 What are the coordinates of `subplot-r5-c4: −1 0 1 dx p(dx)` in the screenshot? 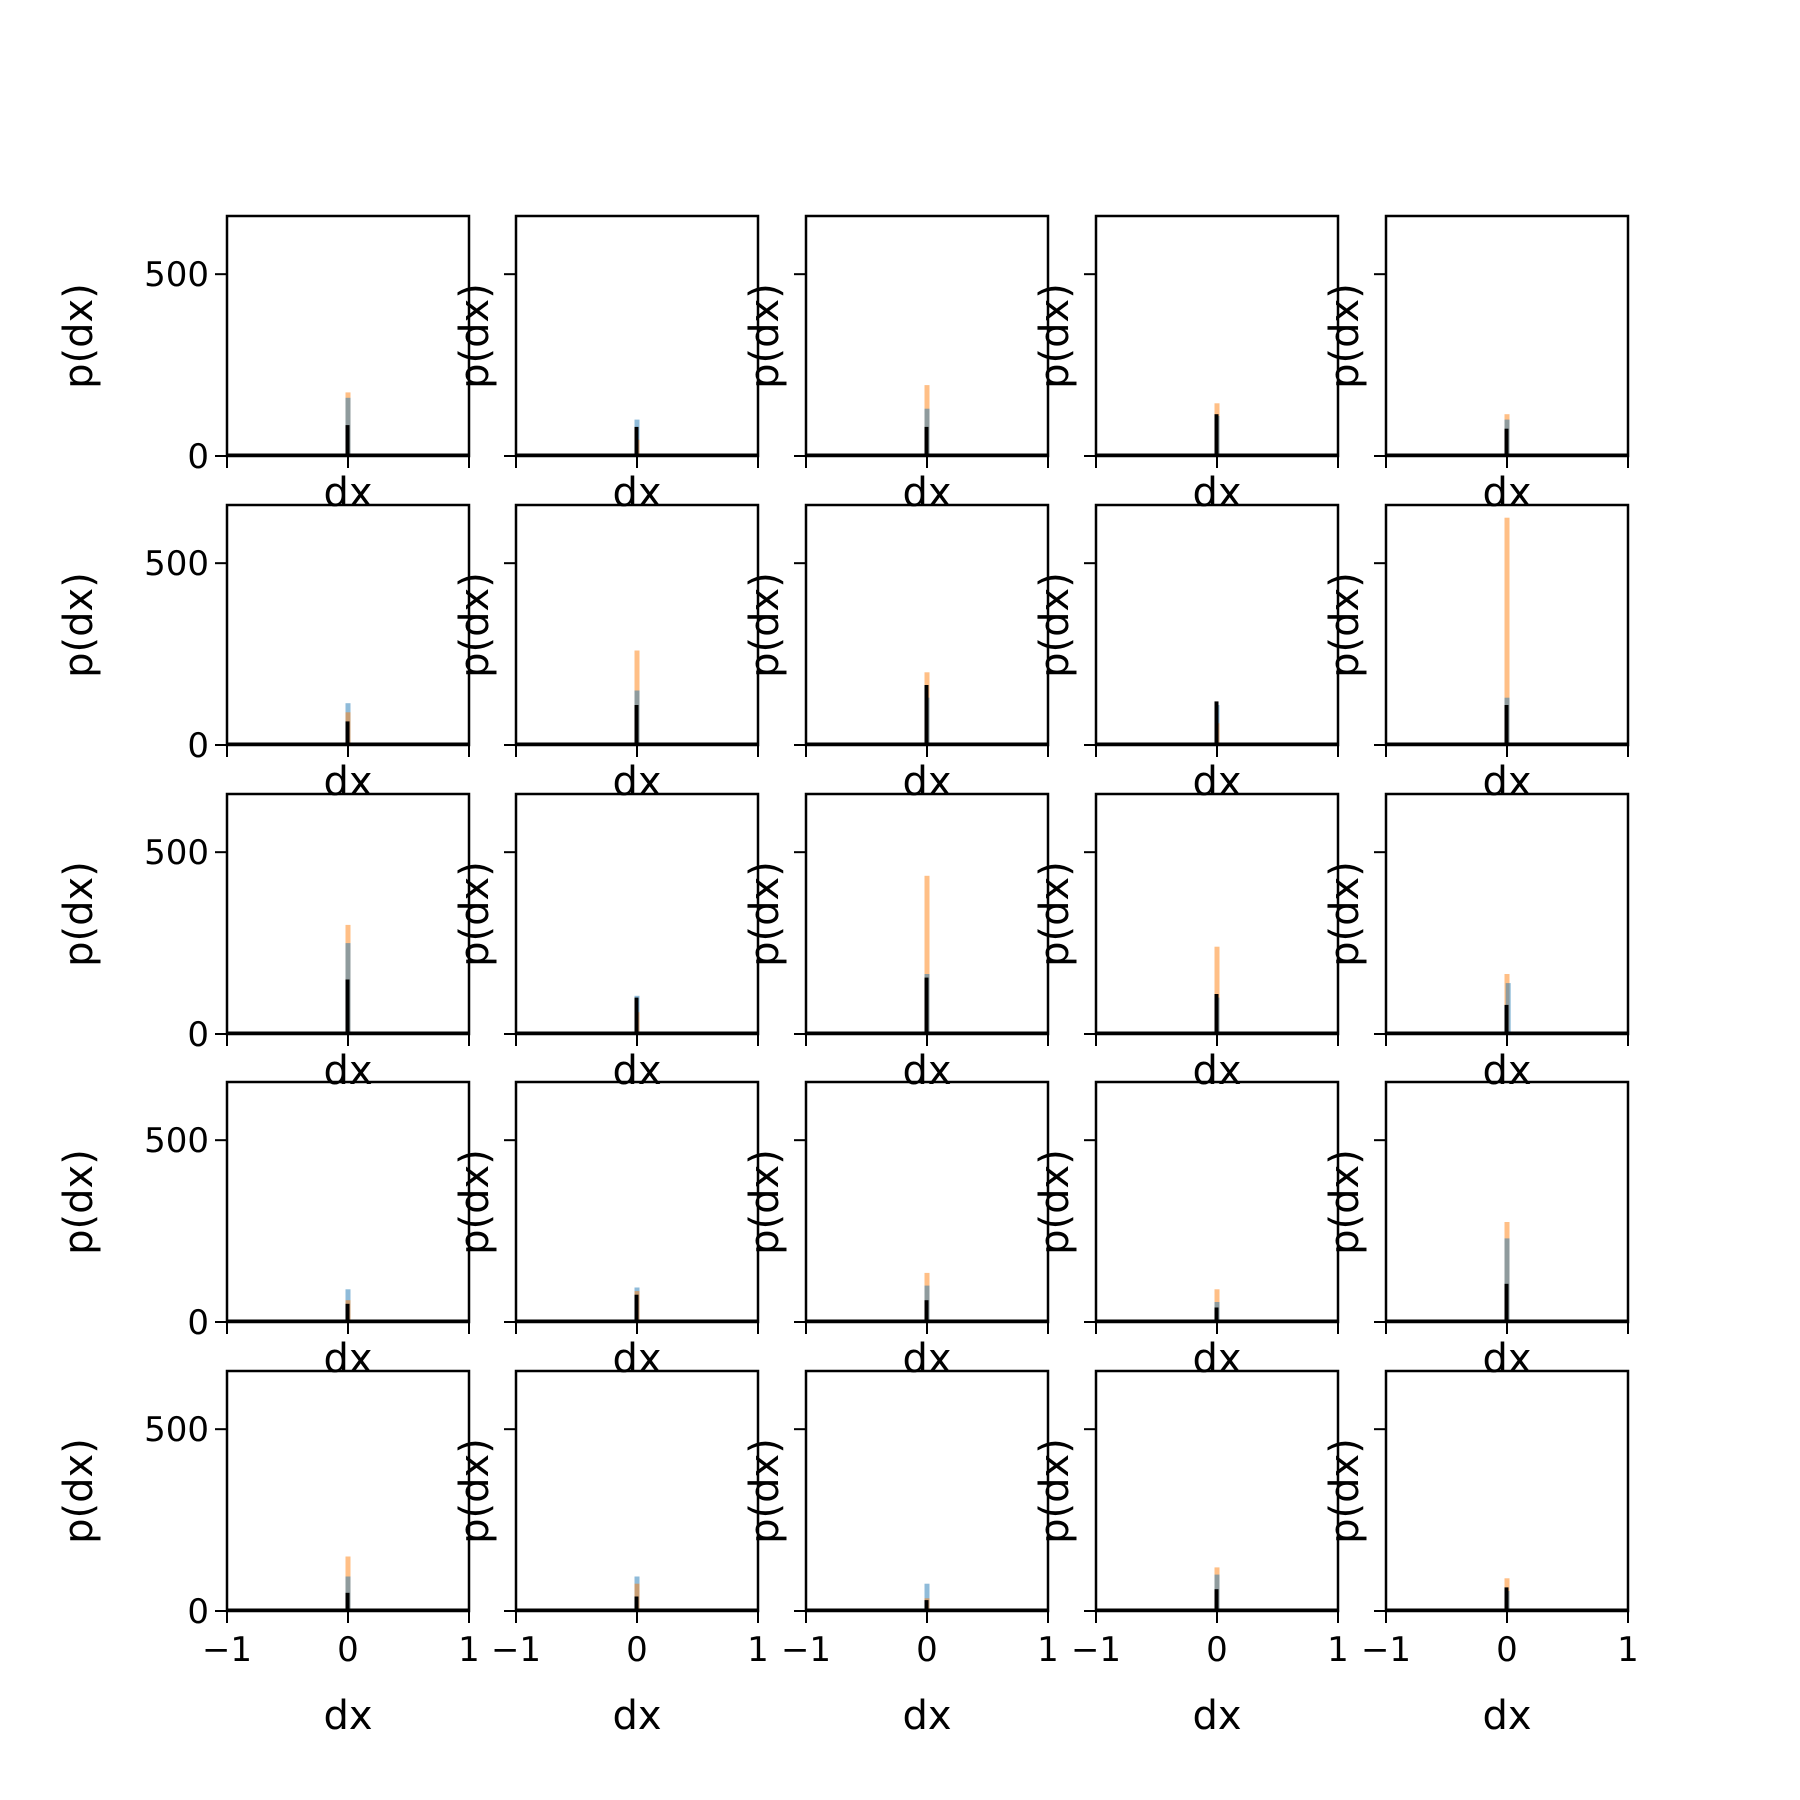 It's located at (1190, 1554).